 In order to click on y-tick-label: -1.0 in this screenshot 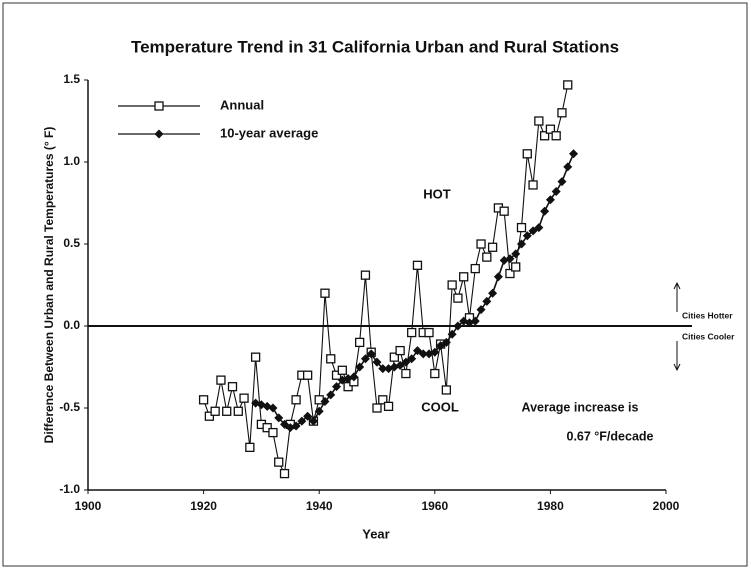, I will do `click(69, 489)`.